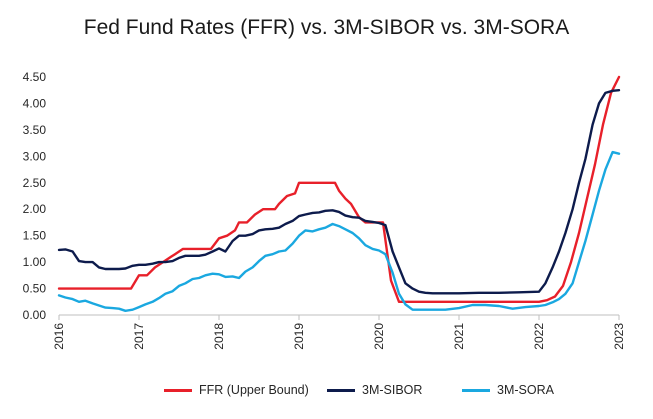 This screenshot has height=419, width=653. What do you see at coordinates (35, 289) in the screenshot?
I see `y-tick-label: 0.50` at bounding box center [35, 289].